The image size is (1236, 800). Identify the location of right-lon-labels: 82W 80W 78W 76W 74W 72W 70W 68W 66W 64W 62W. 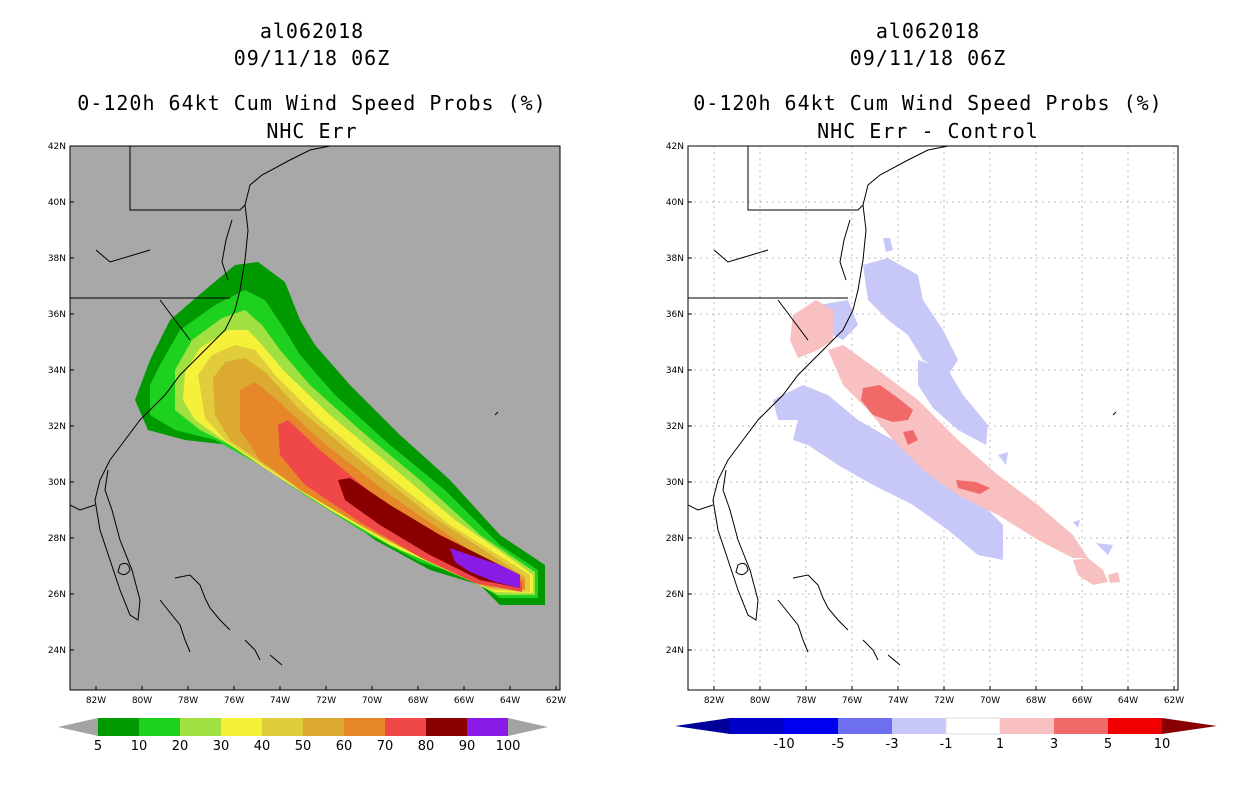
(944, 696).